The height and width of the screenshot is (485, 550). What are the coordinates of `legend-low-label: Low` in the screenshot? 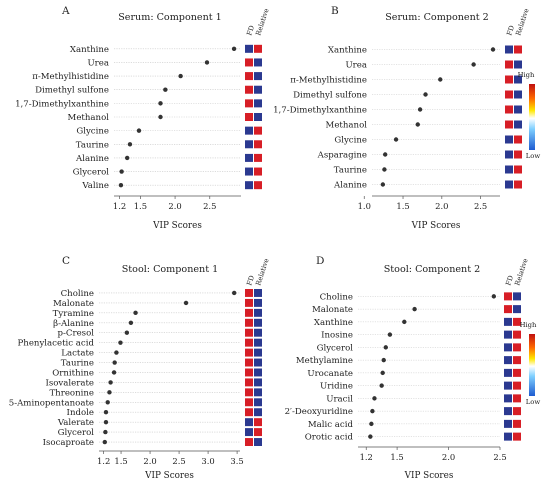 It's located at (533, 156).